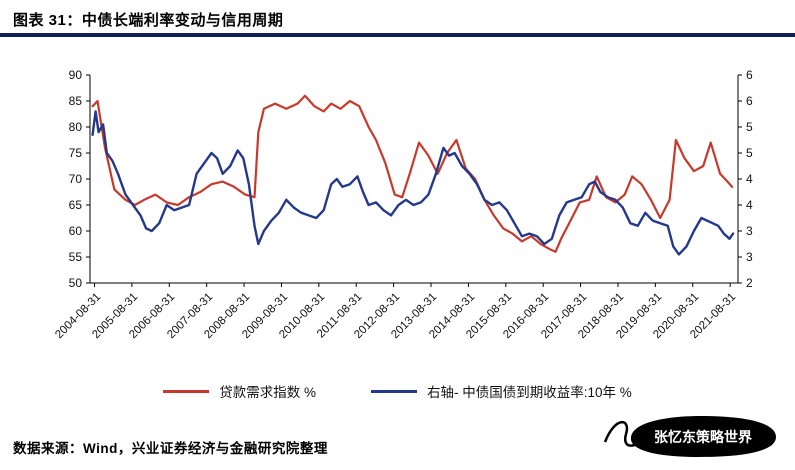 Image resolution: width=795 pixels, height=470 pixels. What do you see at coordinates (148, 20) in the screenshot?
I see `page-title: 图表 31：中债长端利率变动与信用周期` at bounding box center [148, 20].